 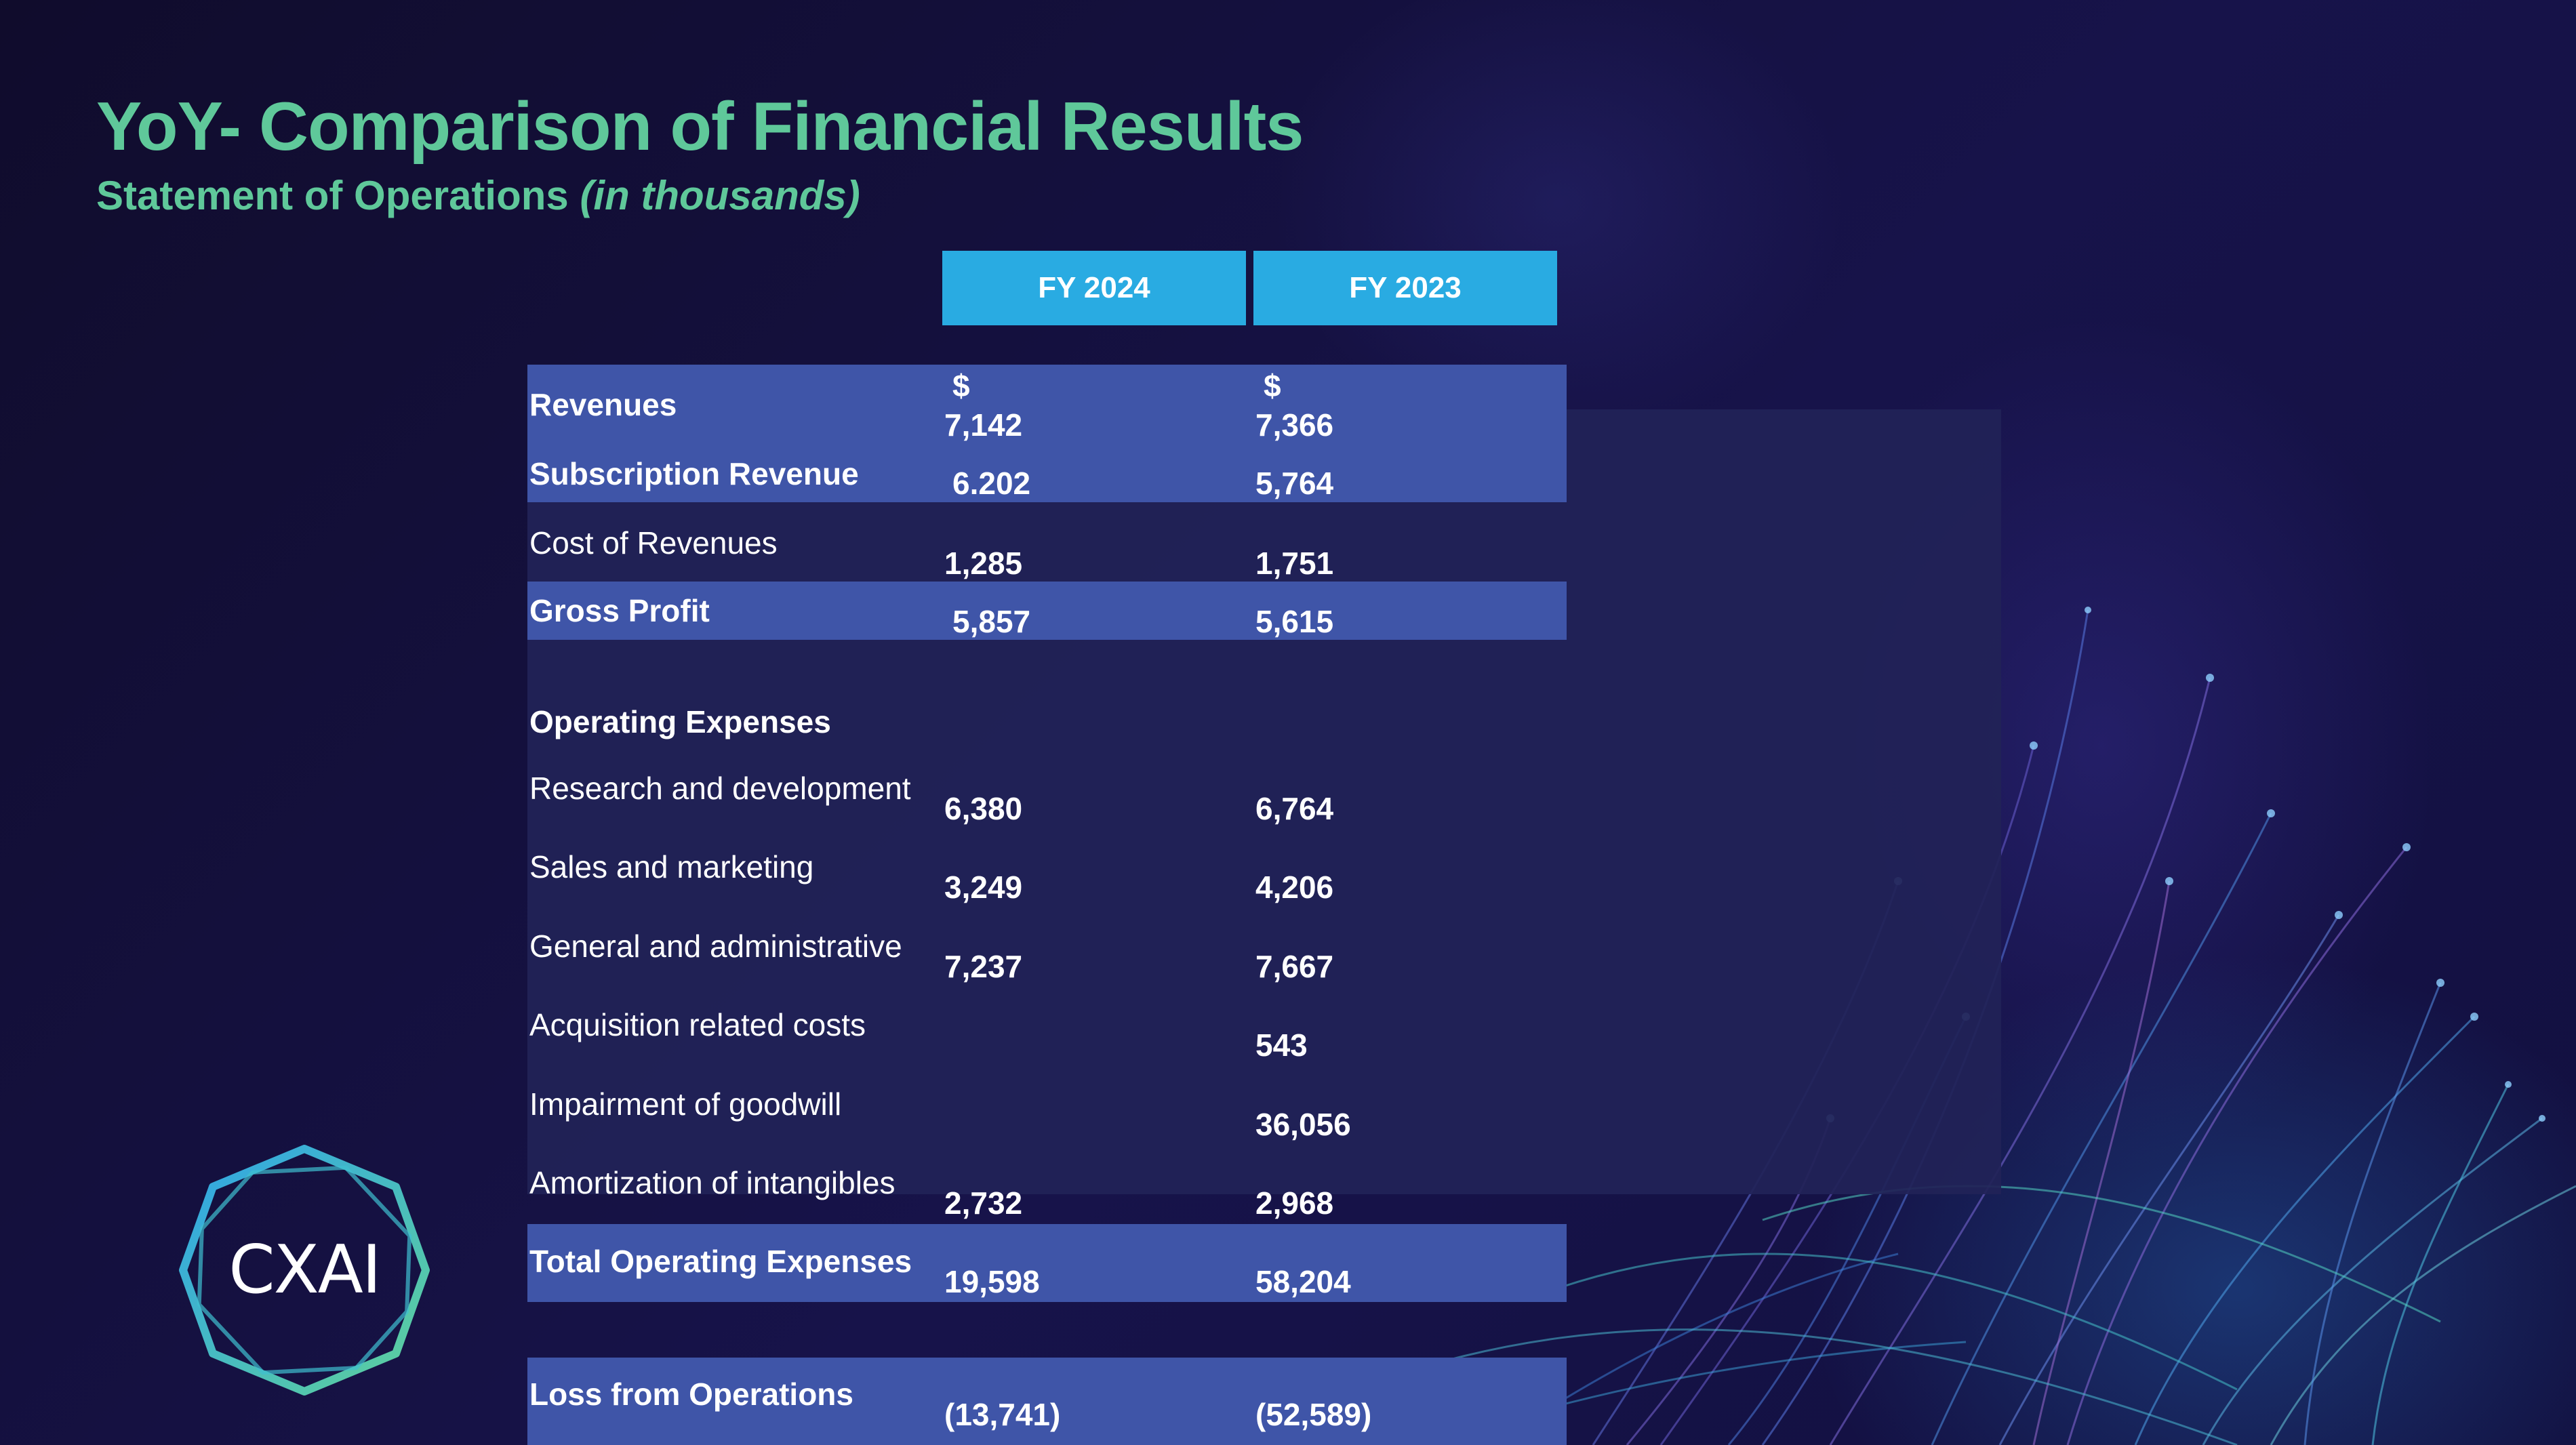 What do you see at coordinates (332, 195) in the screenshot?
I see `subtitle-main: Statement of Operations` at bounding box center [332, 195].